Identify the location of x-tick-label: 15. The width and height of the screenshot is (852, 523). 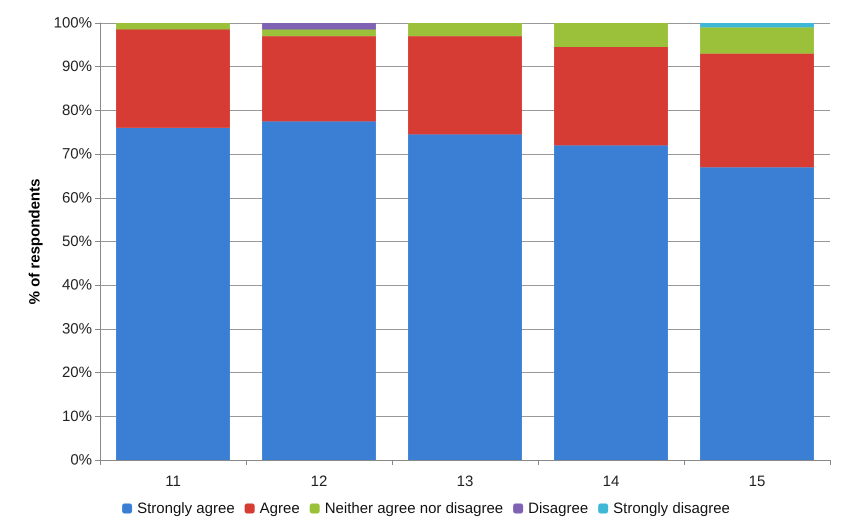
(757, 481).